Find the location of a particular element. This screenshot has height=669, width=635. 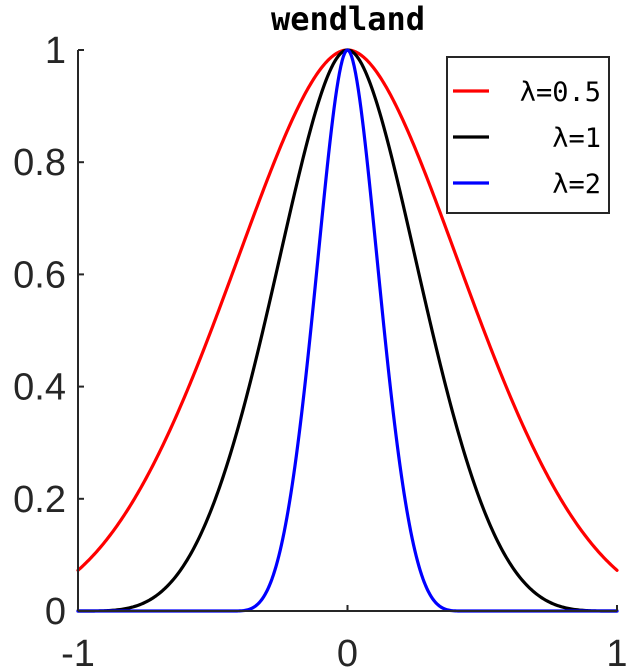

chart-title: wendland is located at coordinates (348, 19).